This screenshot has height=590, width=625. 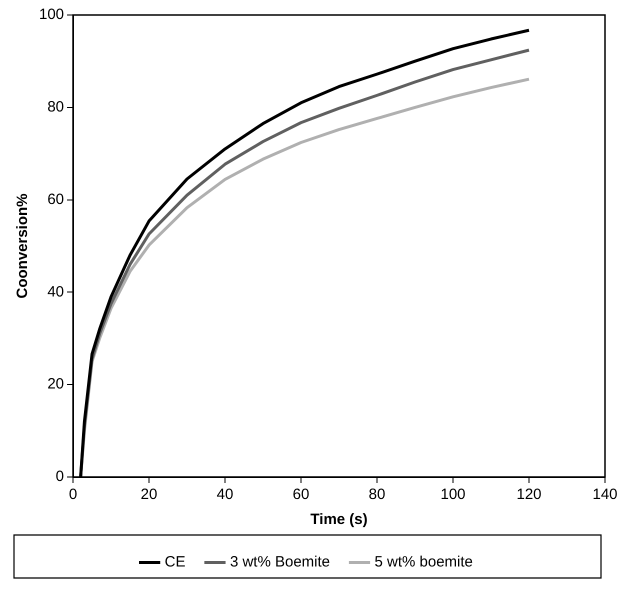 What do you see at coordinates (529, 495) in the screenshot?
I see `x-tick-label: 120` at bounding box center [529, 495].